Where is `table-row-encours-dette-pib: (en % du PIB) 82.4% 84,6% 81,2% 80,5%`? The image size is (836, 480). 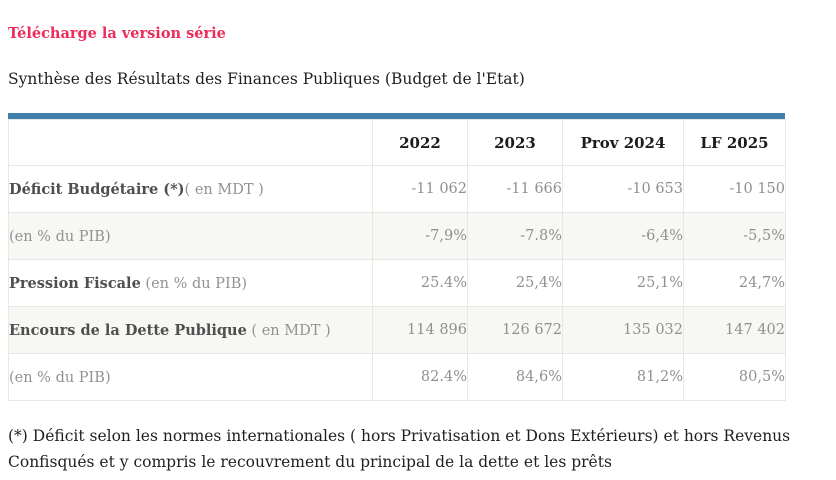 table-row-encours-dette-pib: (en % du PIB) 82.4% 84,6% 81,2% 80,5% is located at coordinates (397, 377).